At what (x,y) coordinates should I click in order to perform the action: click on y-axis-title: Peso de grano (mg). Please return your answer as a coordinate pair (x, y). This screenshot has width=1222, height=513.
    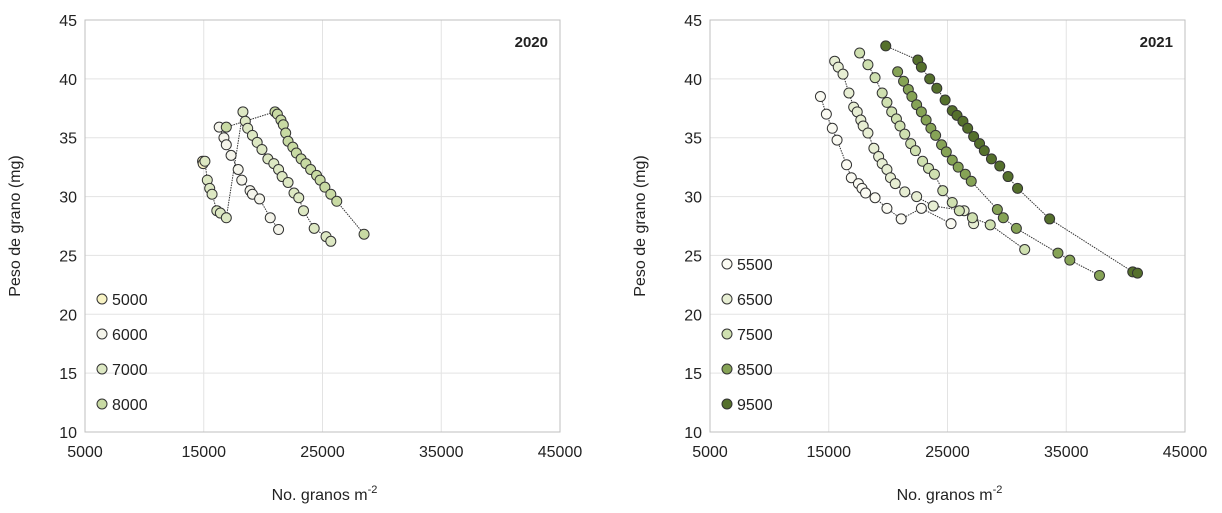
    Looking at the image, I should click on (15, 225).